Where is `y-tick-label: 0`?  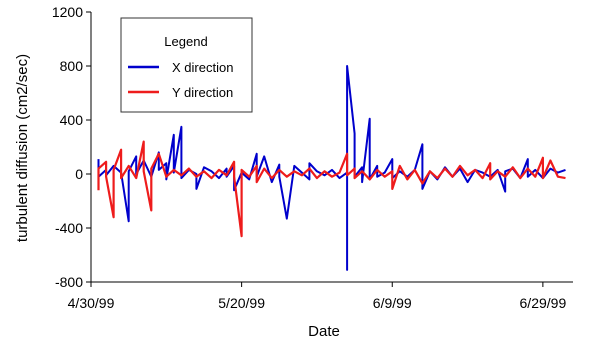 y-tick-label: 0 is located at coordinates (79, 174).